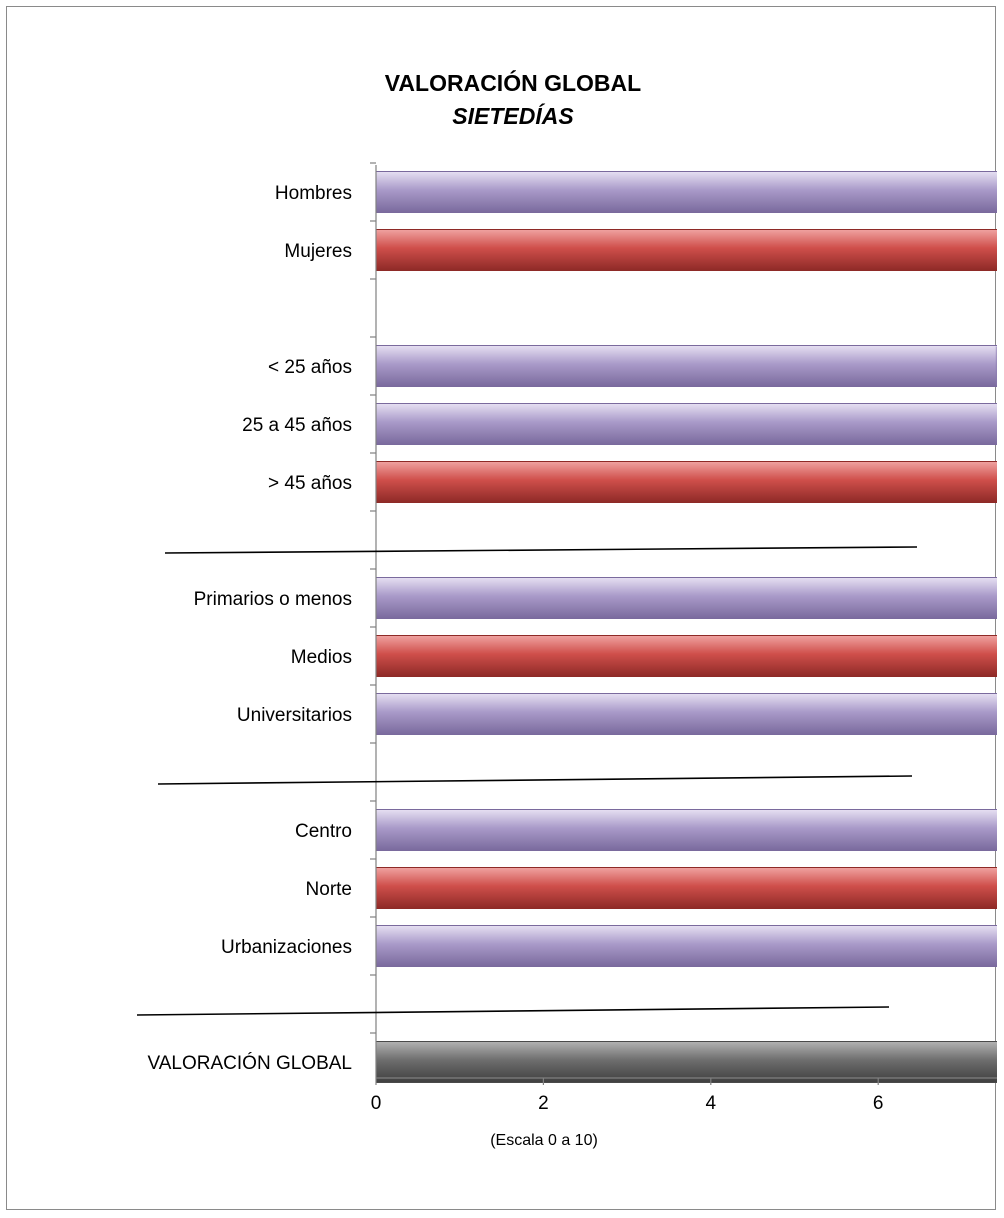 Image resolution: width=1004 pixels, height=1218 pixels. Describe the element at coordinates (318, 251) in the screenshot. I see `category-label: Mujeres` at that location.